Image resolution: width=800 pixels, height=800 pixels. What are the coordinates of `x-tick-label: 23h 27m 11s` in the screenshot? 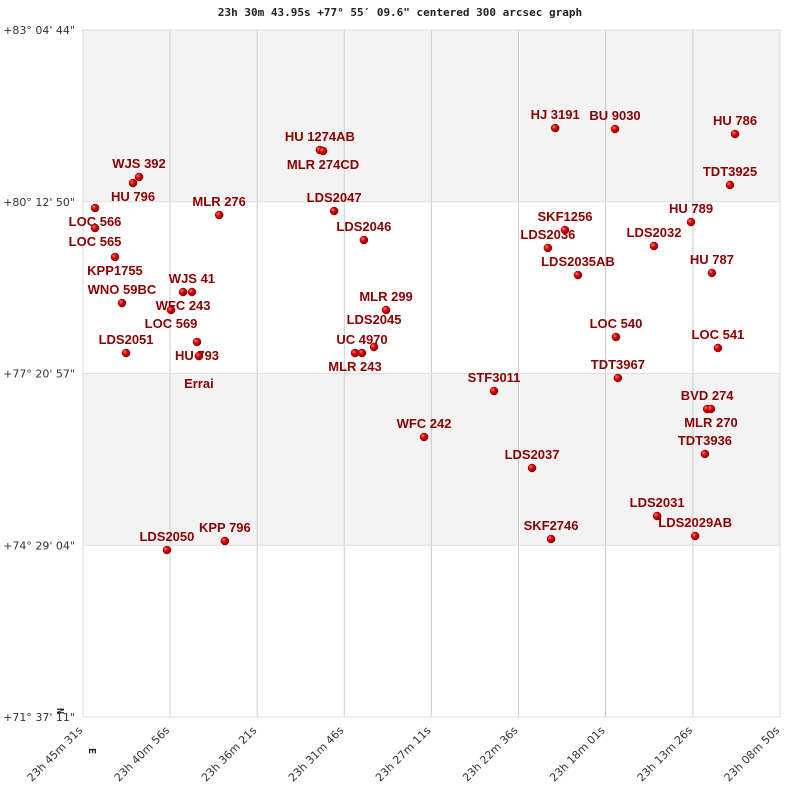 It's located at (403, 754).